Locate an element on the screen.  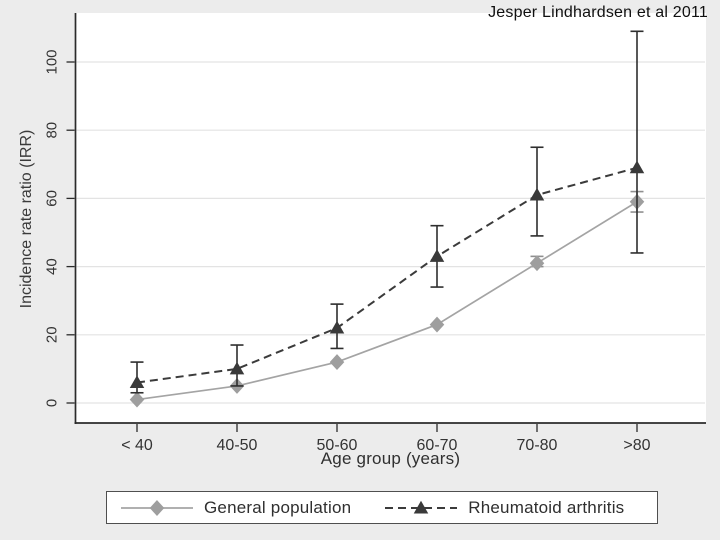
error-bar is located at coordinates (637, 142).